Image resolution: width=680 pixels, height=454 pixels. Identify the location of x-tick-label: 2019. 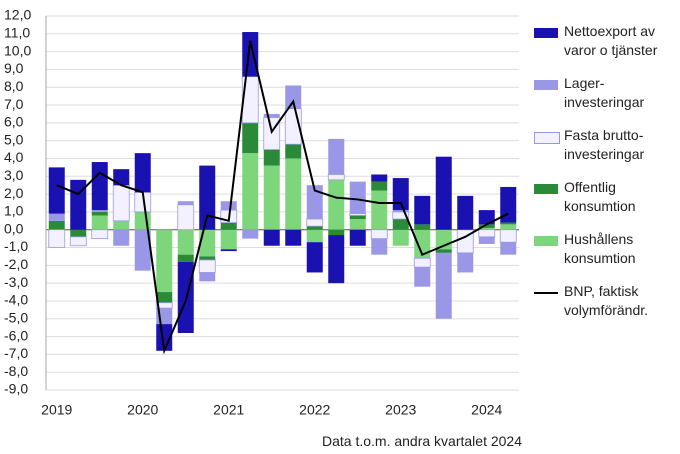
(56, 410).